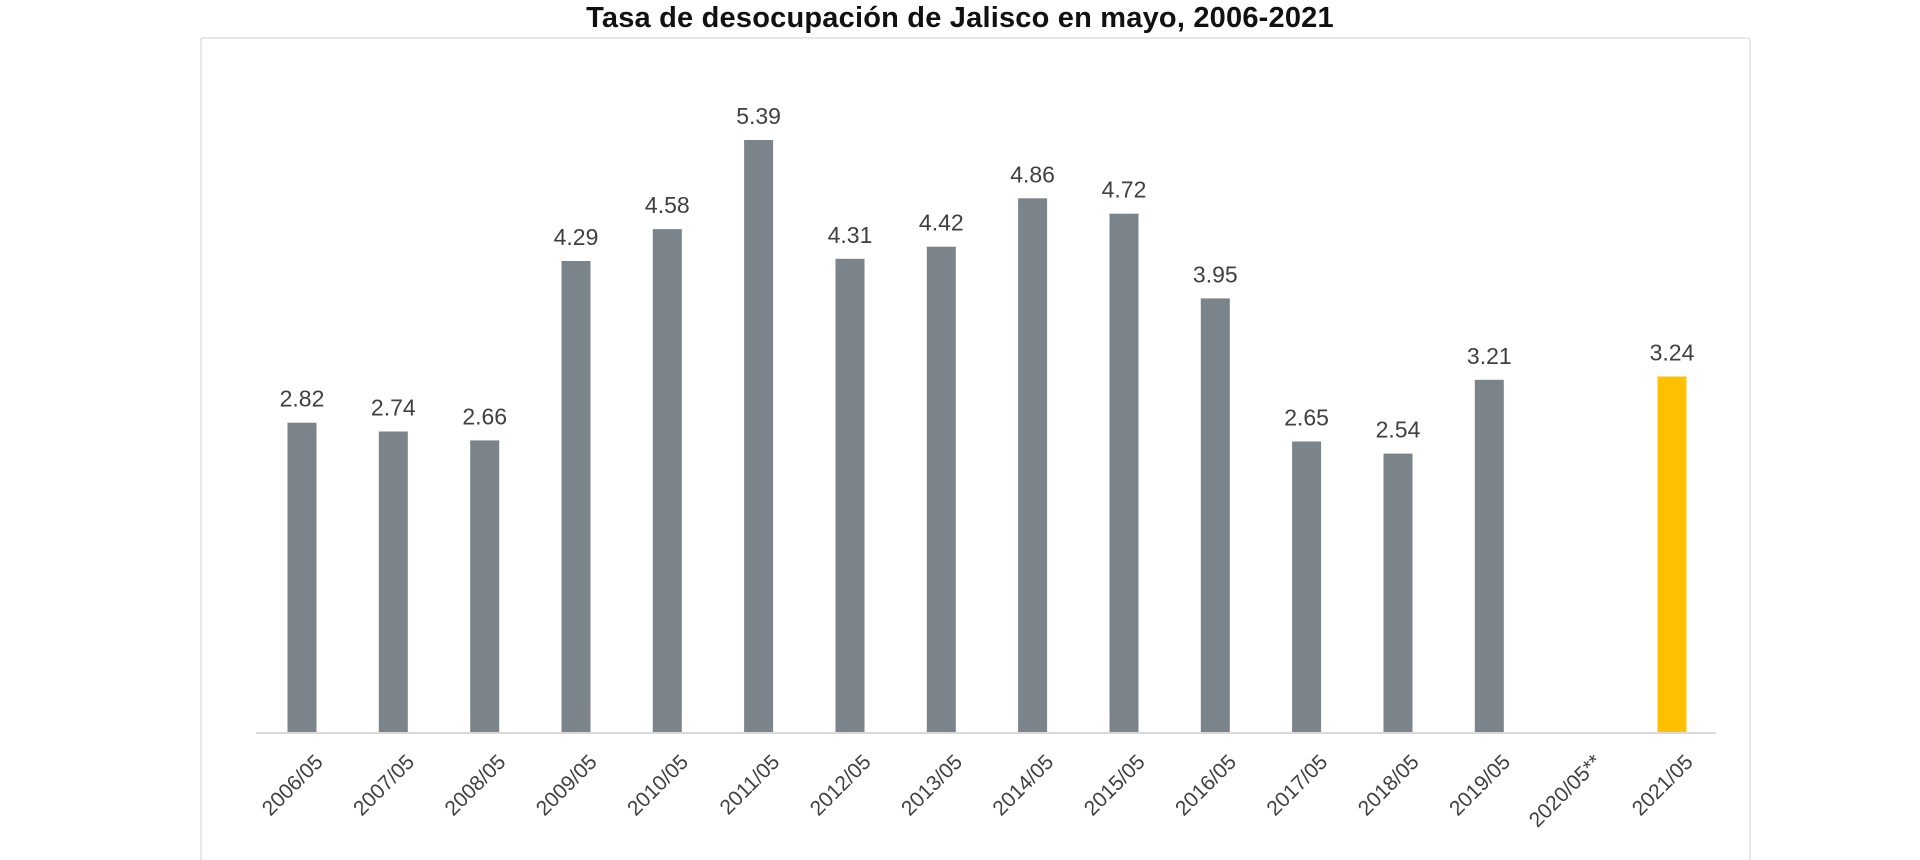 The width and height of the screenshot is (1920, 860). Describe the element at coordinates (393, 408) in the screenshot. I see `data-label: 2.74` at that location.